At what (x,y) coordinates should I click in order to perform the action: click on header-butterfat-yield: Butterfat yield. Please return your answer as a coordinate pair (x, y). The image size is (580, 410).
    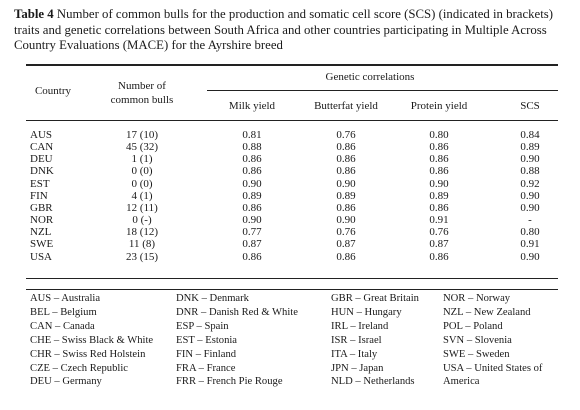
    Looking at the image, I should click on (346, 106).